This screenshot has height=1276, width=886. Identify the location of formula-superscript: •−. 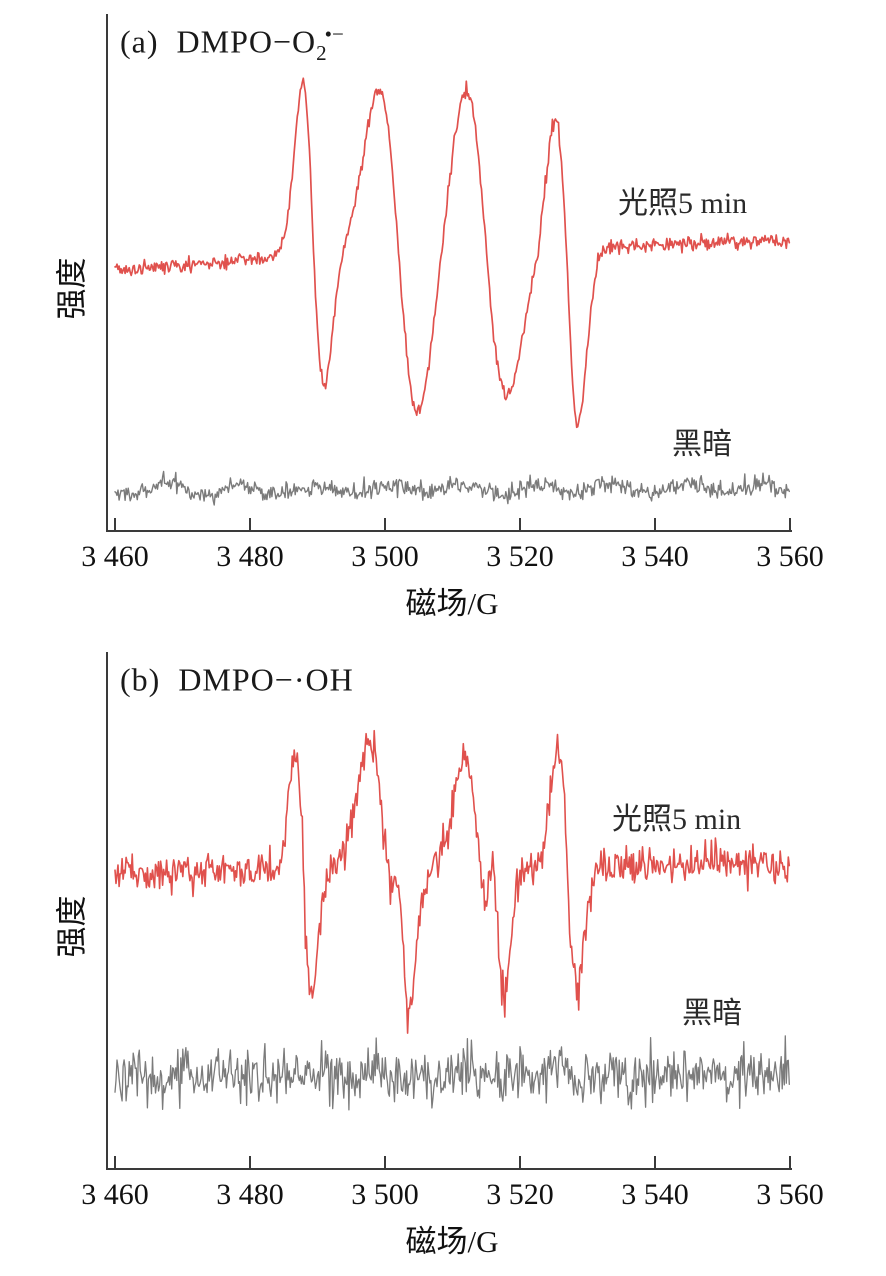
(334, 34).